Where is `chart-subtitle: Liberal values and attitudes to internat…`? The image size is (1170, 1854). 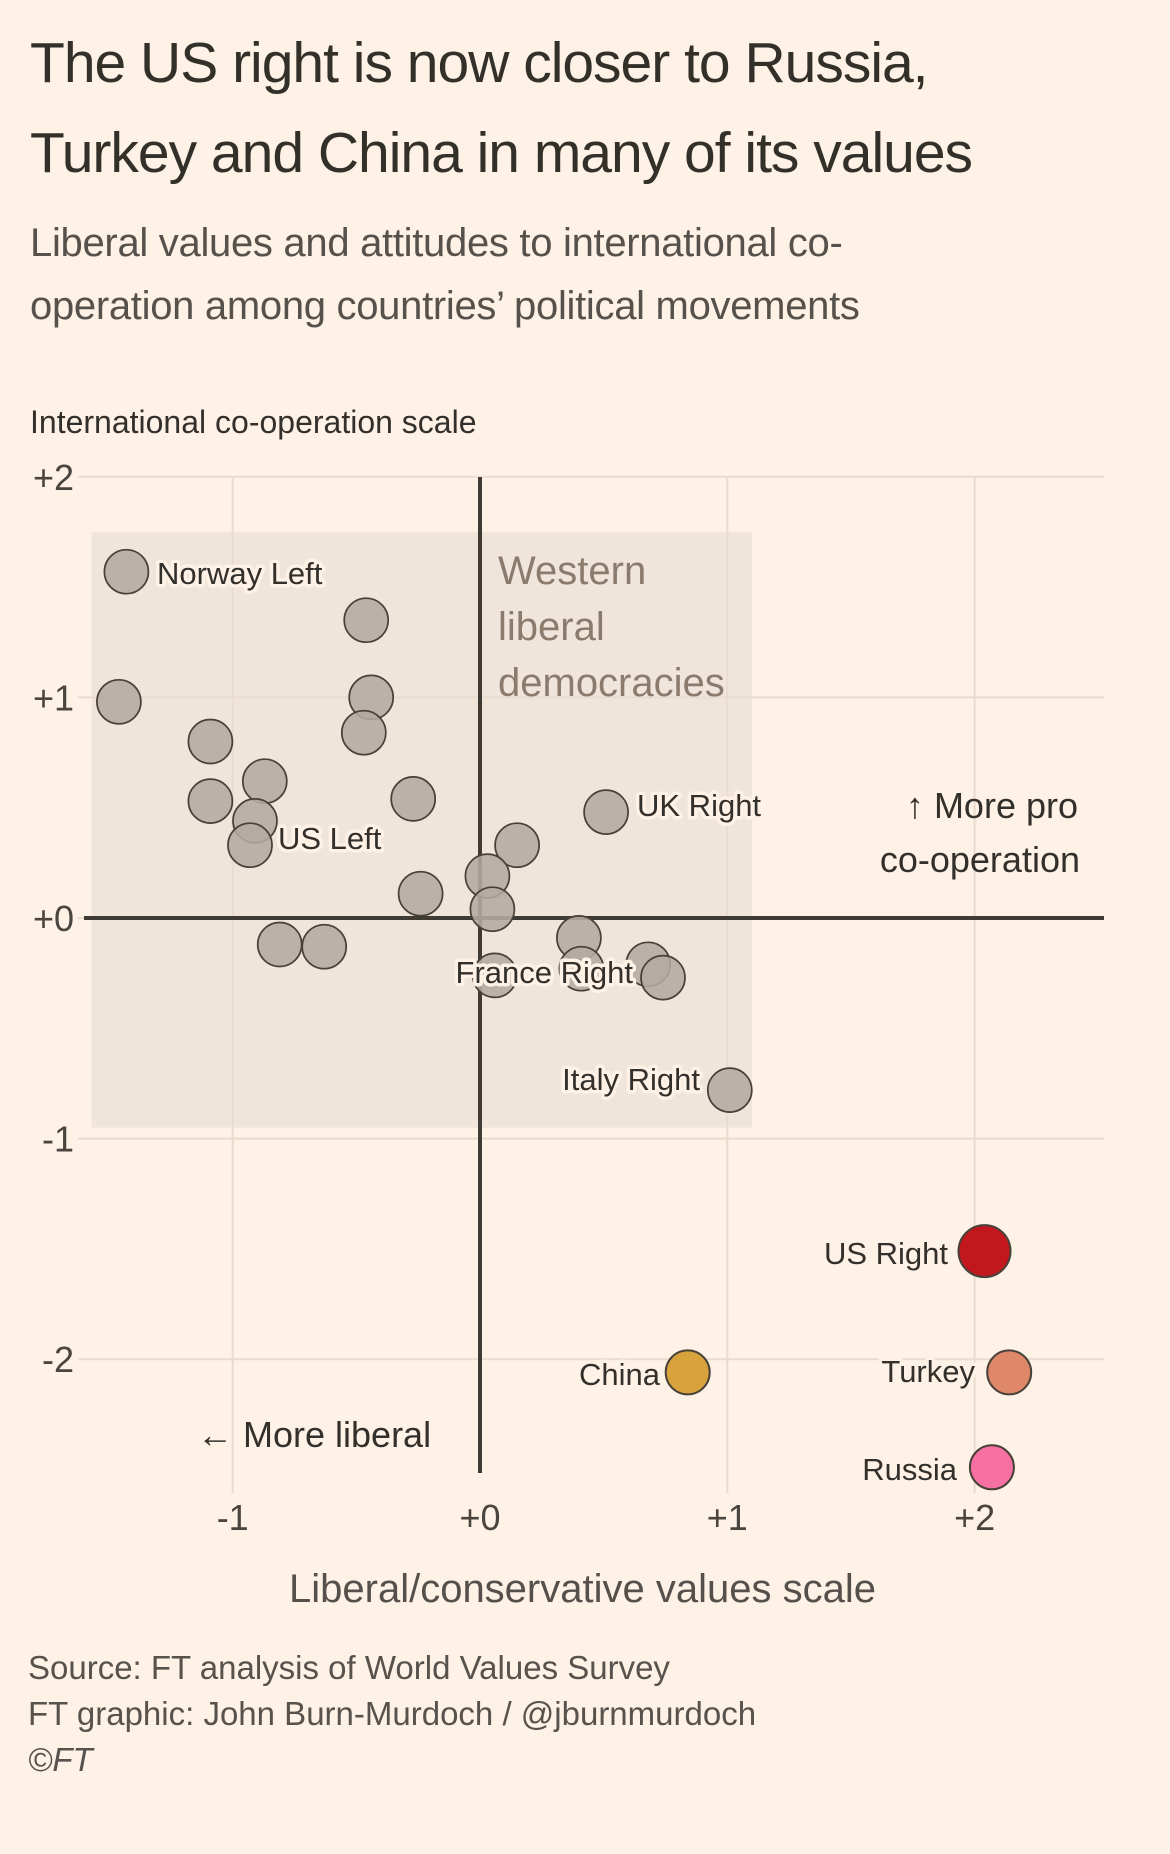
chart-subtitle: Liberal values and attitudes to internat… is located at coordinates (580, 275).